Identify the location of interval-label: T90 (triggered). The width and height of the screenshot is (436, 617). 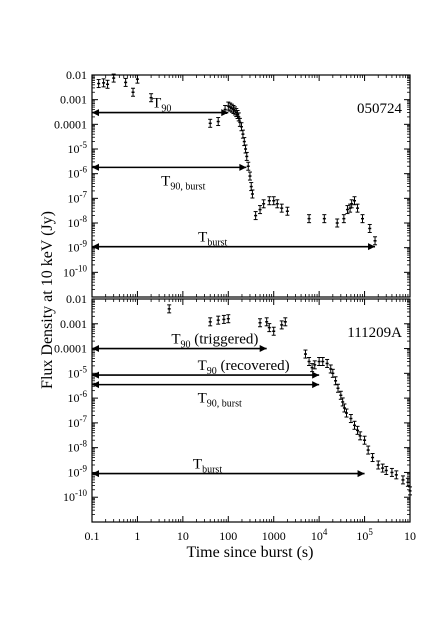
(214, 341).